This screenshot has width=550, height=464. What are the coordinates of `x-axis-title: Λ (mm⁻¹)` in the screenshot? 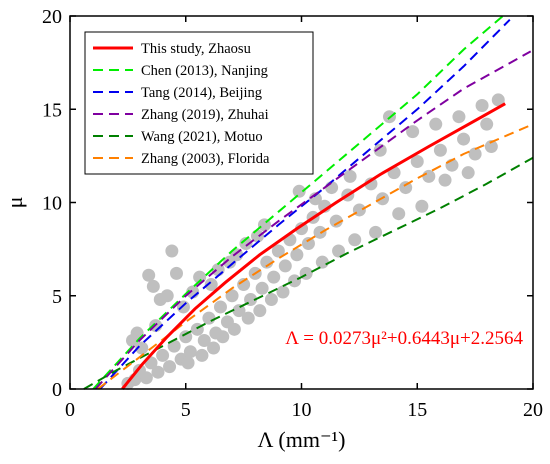 It's located at (302, 439).